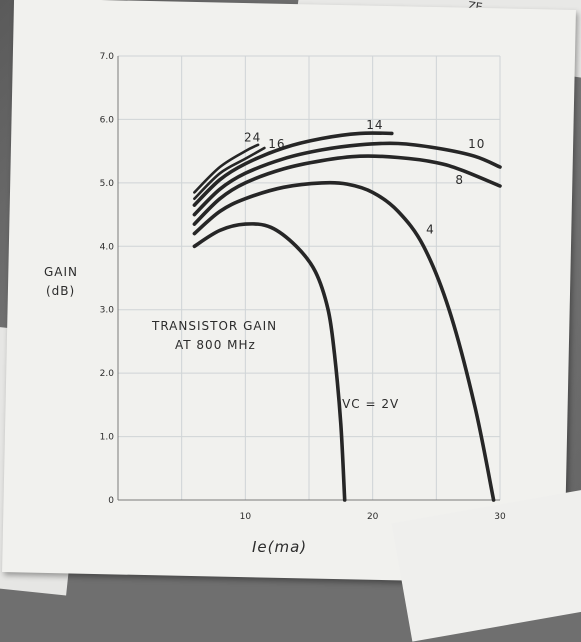 The width and height of the screenshot is (581, 642). What do you see at coordinates (276, 144) in the screenshot?
I see `curve-label: 16` at bounding box center [276, 144].